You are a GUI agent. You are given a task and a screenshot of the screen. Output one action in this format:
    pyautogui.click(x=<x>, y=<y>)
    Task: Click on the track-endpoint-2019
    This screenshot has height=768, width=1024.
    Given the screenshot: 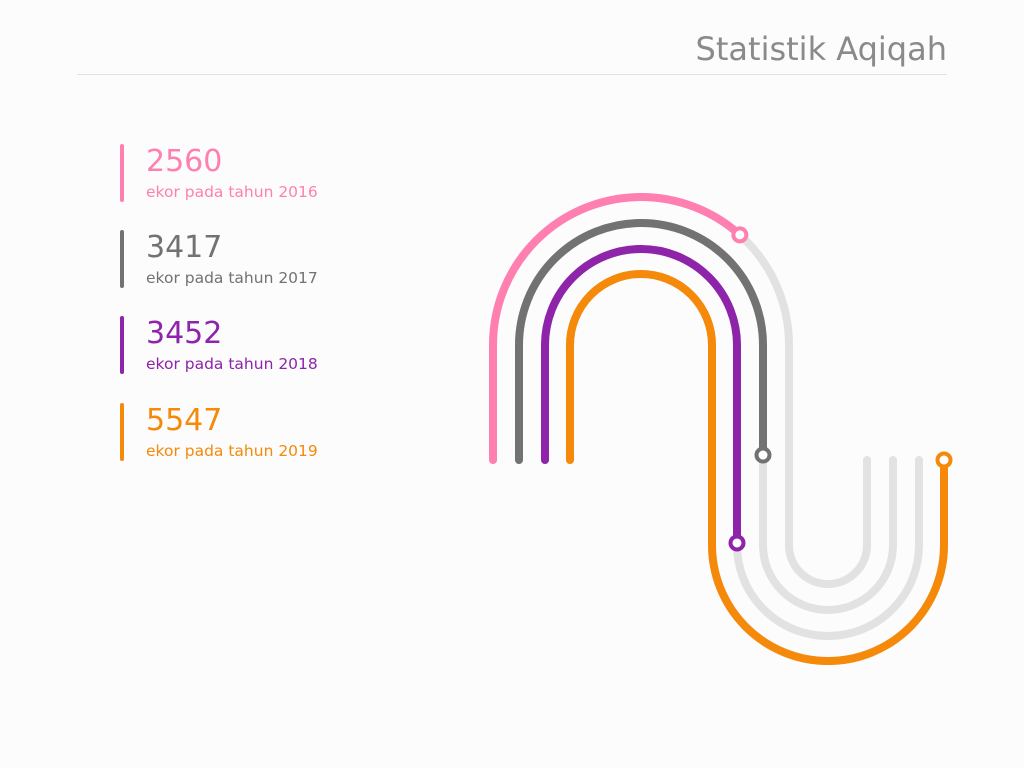 What is the action you would take?
    pyautogui.click(x=944, y=460)
    